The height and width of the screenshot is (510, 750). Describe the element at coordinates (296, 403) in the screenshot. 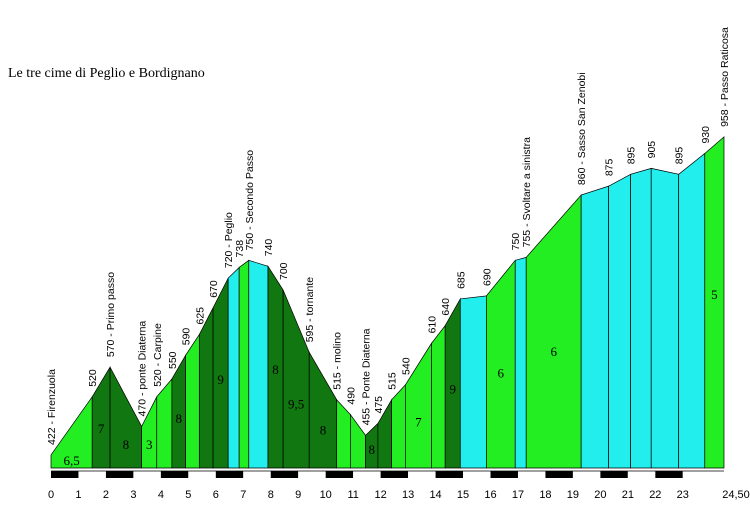

I see `grade-label: 9,5` at that location.